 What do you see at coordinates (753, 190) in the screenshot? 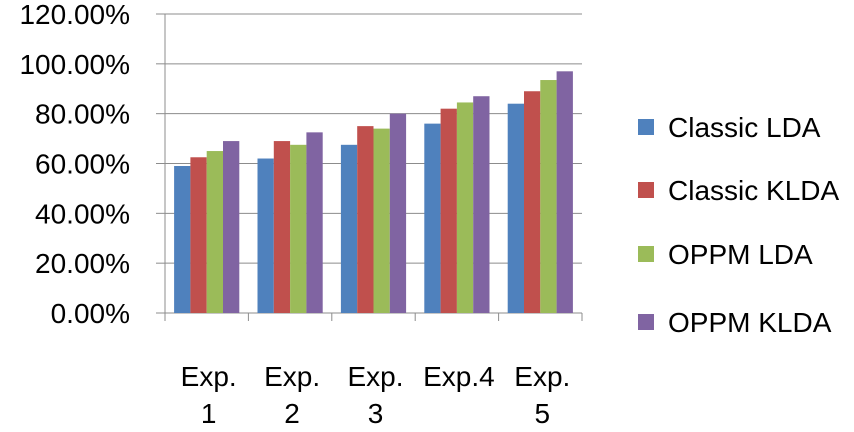
I see `legend-label: Classic KLDA` at bounding box center [753, 190].